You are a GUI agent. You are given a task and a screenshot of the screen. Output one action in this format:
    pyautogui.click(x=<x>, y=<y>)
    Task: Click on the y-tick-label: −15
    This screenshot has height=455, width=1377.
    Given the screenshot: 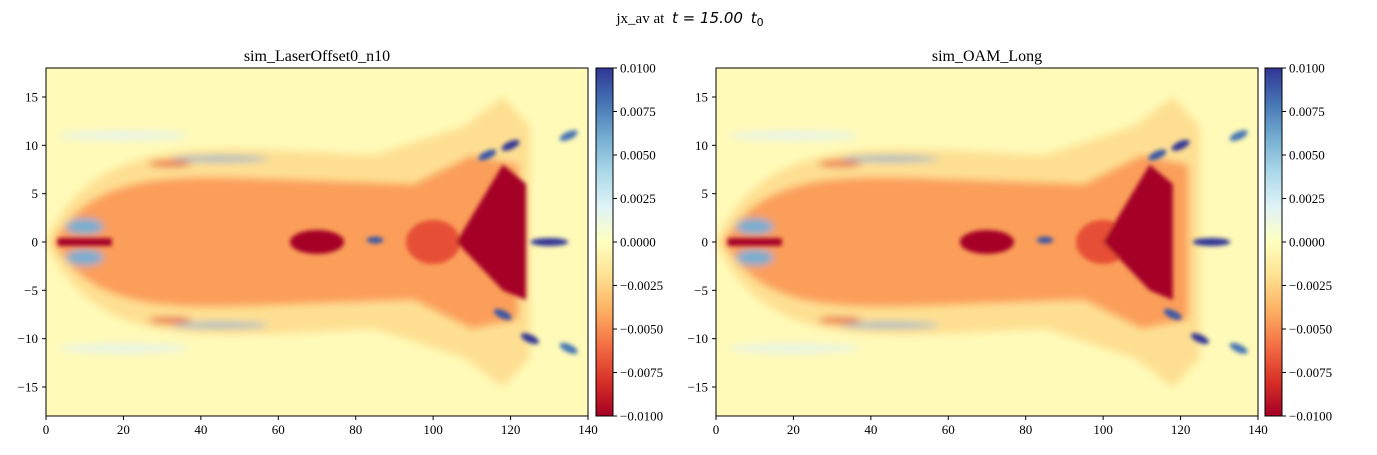 What is the action you would take?
    pyautogui.click(x=28, y=387)
    